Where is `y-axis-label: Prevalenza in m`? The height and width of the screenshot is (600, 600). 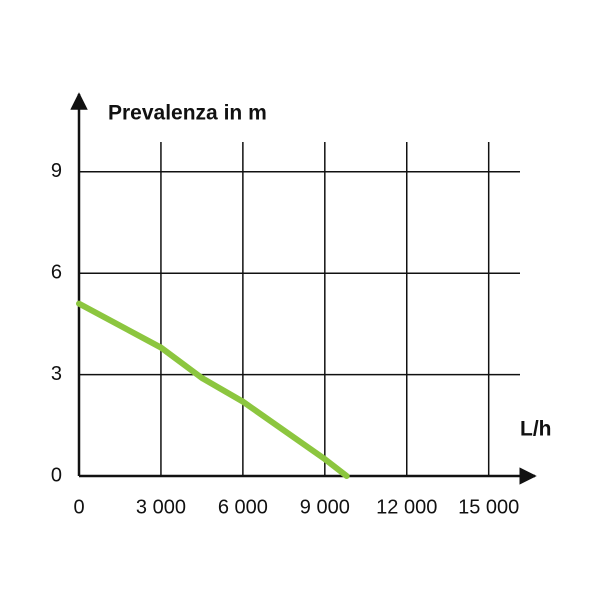 y-axis-label: Prevalenza in m is located at coordinates (187, 113).